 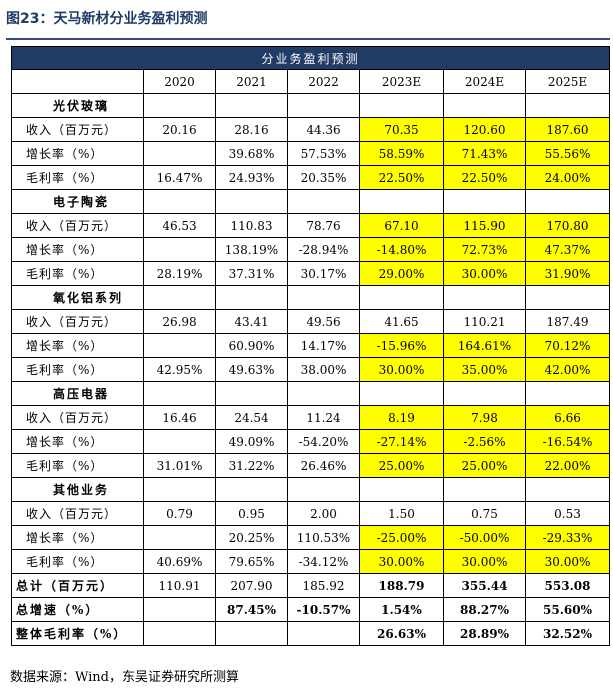 I want to click on value-cell: -28.94%, so click(x=323, y=249).